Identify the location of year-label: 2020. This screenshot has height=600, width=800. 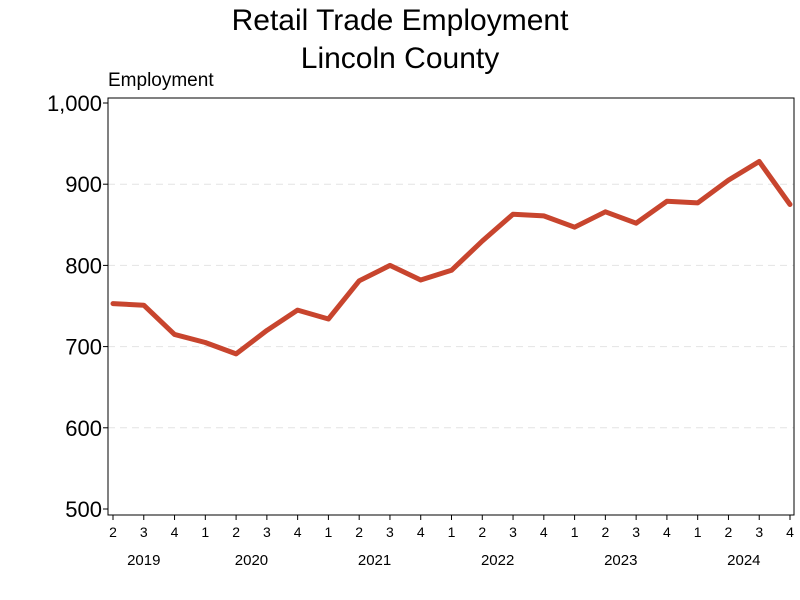
(251, 560).